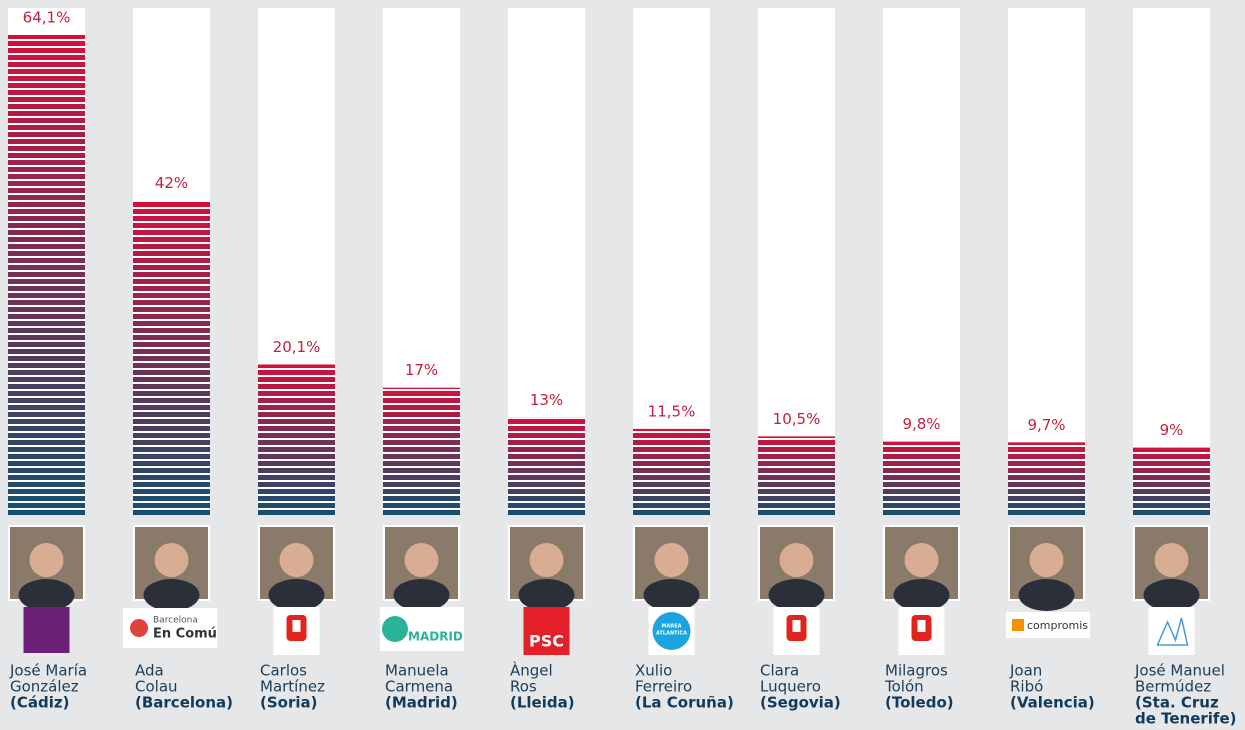  What do you see at coordinates (684, 703) in the screenshot?
I see `candidate-city: (La Coruña)` at bounding box center [684, 703].